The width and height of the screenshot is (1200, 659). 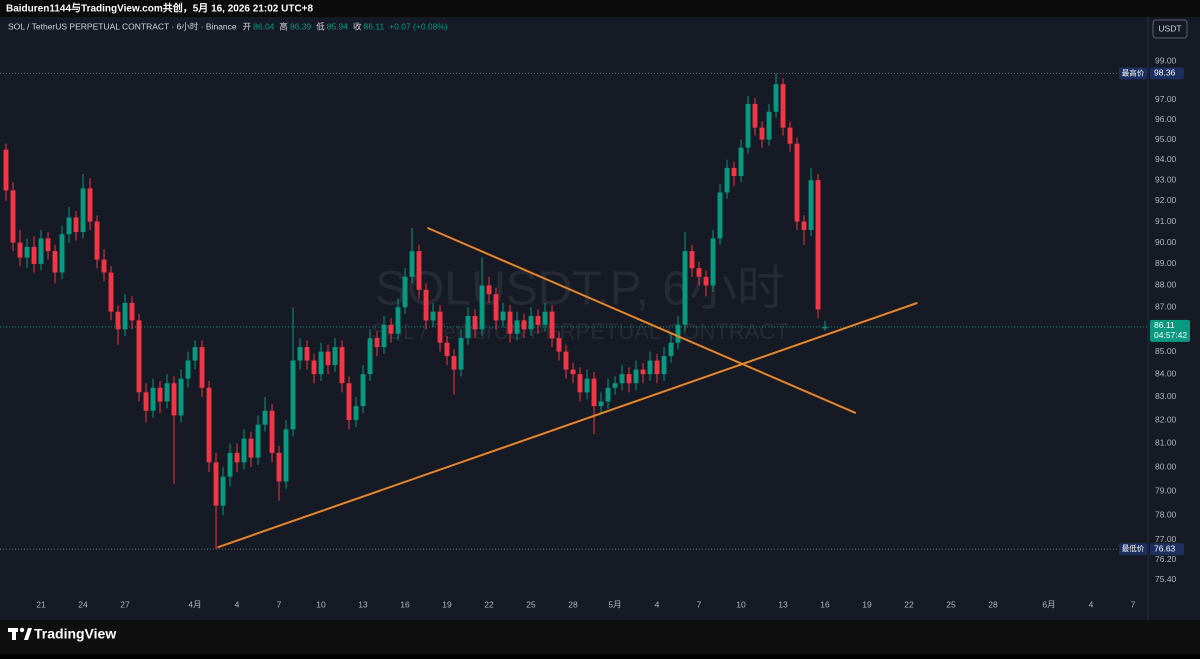 What do you see at coordinates (1133, 548) in the screenshot?
I see `min-price-tag-text: 最低价` at bounding box center [1133, 548].